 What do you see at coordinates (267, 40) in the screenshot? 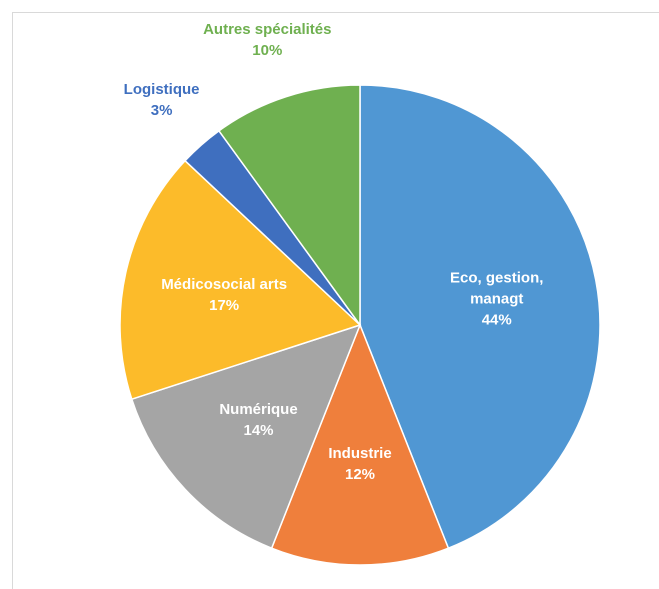
I see `slice-label: Autres spécialités 10%` at bounding box center [267, 40].